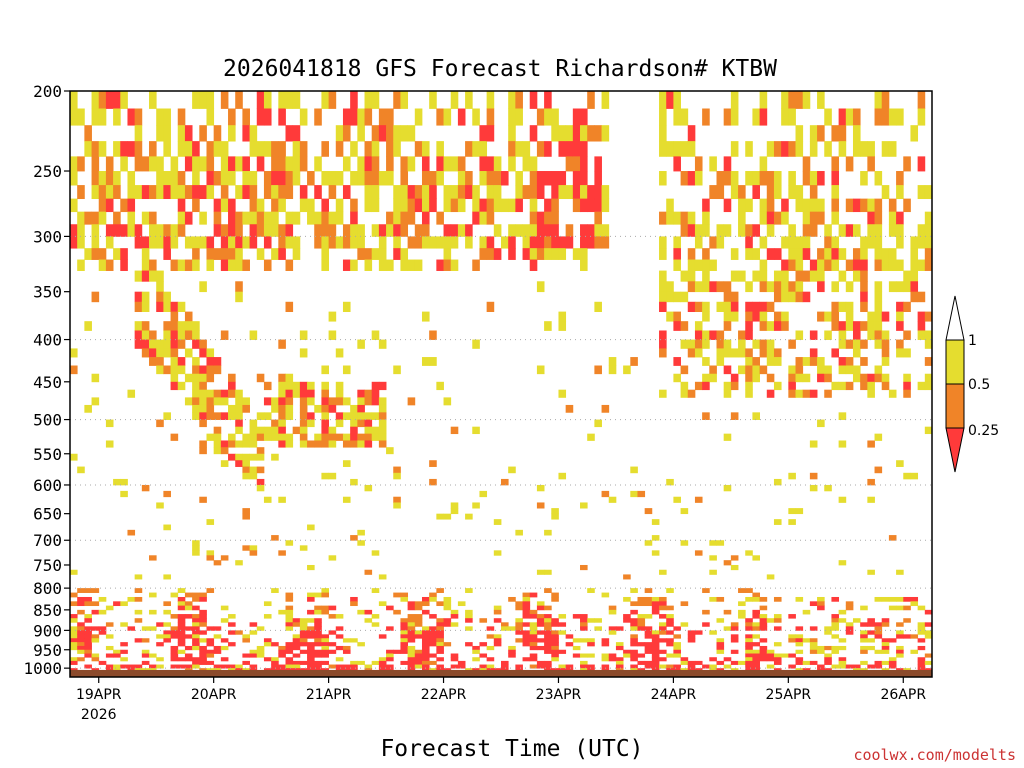  I want to click on ytick-label-750: 750, so click(47, 565).